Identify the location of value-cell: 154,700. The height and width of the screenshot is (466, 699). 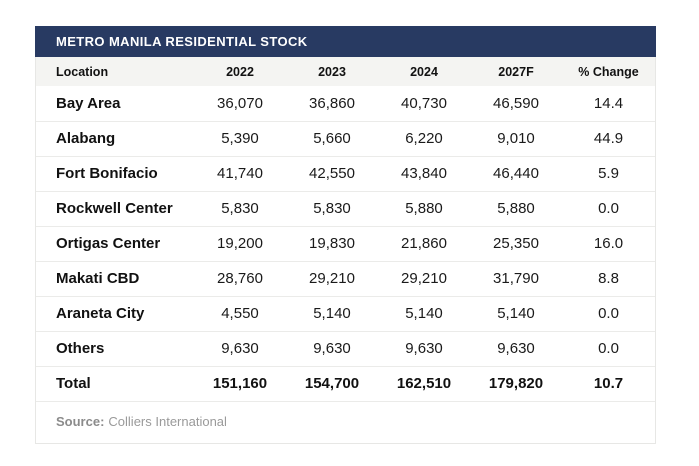
(332, 383).